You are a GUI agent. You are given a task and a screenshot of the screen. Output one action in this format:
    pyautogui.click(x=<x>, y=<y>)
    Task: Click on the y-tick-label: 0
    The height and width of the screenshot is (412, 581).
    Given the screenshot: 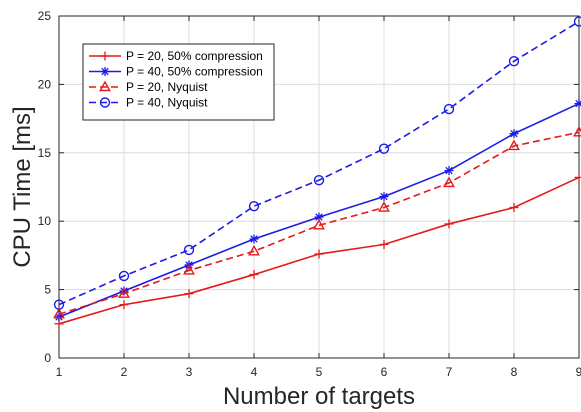 What is the action you would take?
    pyautogui.click(x=47, y=358)
    